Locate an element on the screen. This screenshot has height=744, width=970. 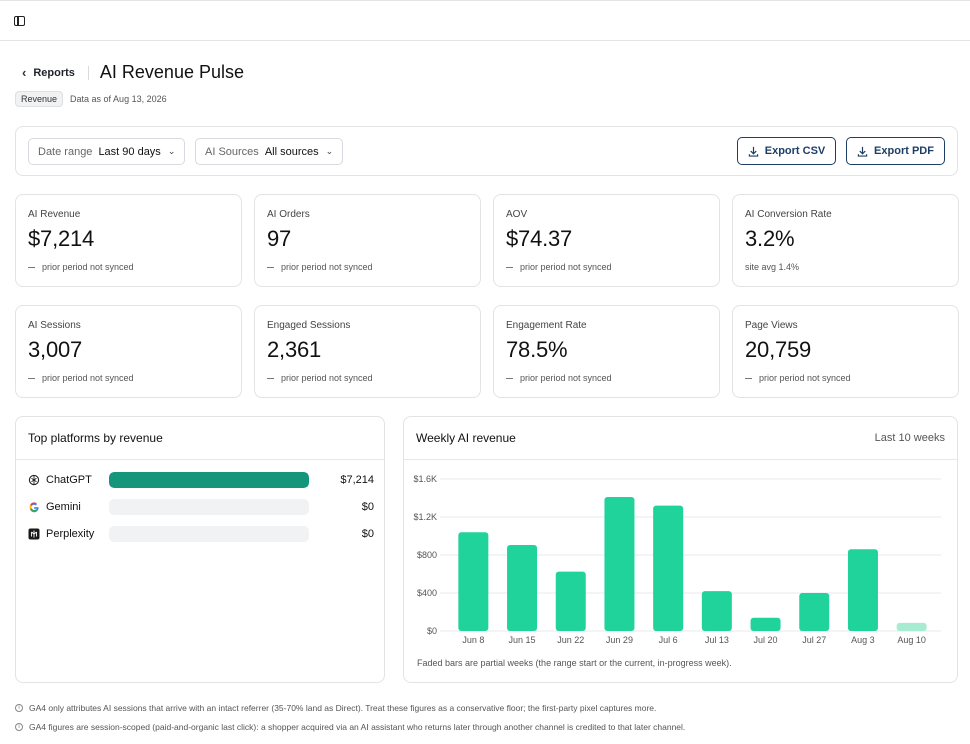
panel-title: Top platforms by revenue is located at coordinates (95, 438).